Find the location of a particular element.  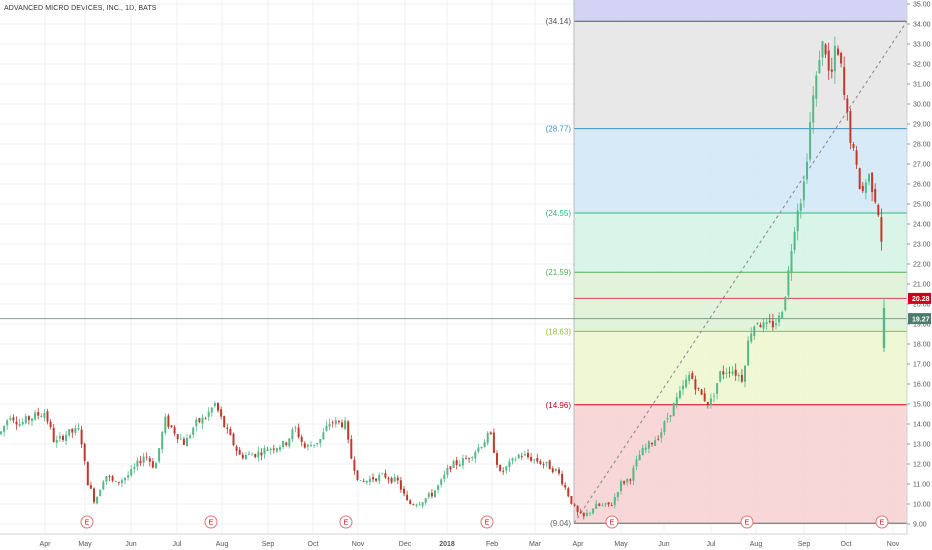

fib-level-label: (14.96) is located at coordinates (559, 405).